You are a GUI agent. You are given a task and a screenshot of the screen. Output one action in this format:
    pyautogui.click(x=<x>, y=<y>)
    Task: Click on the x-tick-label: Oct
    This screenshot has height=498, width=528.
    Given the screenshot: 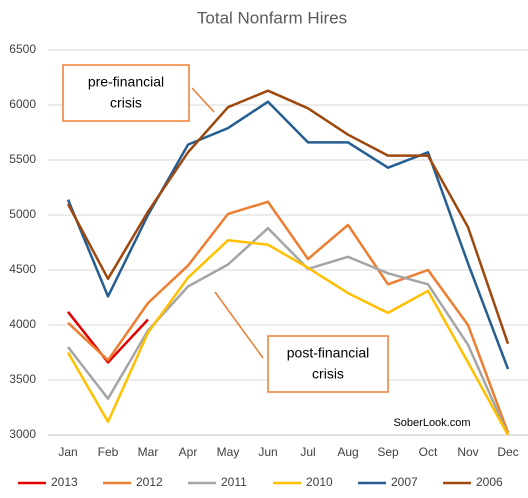 What is the action you would take?
    pyautogui.click(x=428, y=452)
    